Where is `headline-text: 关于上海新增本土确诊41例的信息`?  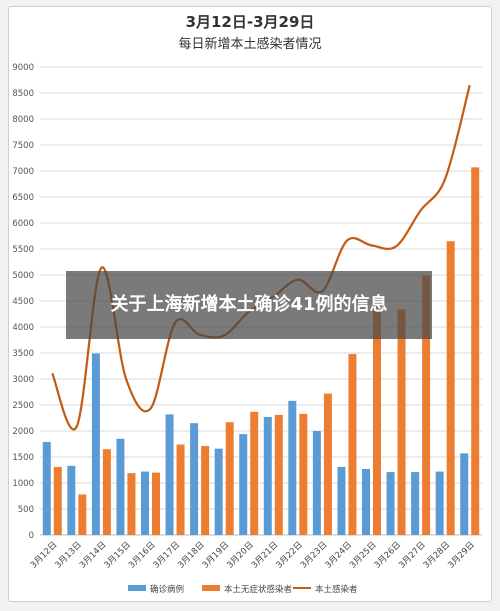 headline-text: 关于上海新增本土确诊41例的信息 is located at coordinates (249, 304).